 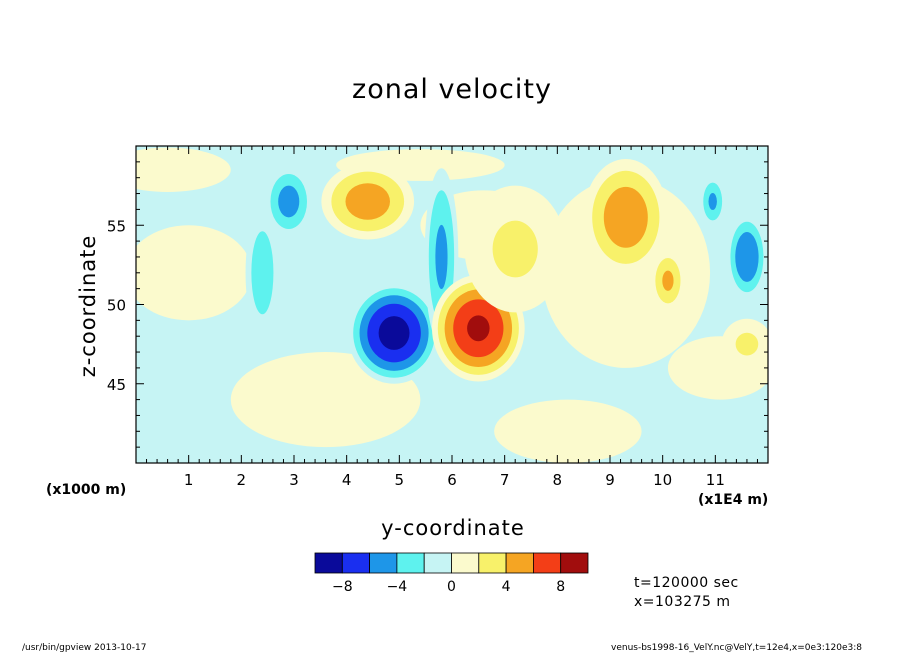 I want to click on y-tick-label: 50, so click(x=116, y=306).